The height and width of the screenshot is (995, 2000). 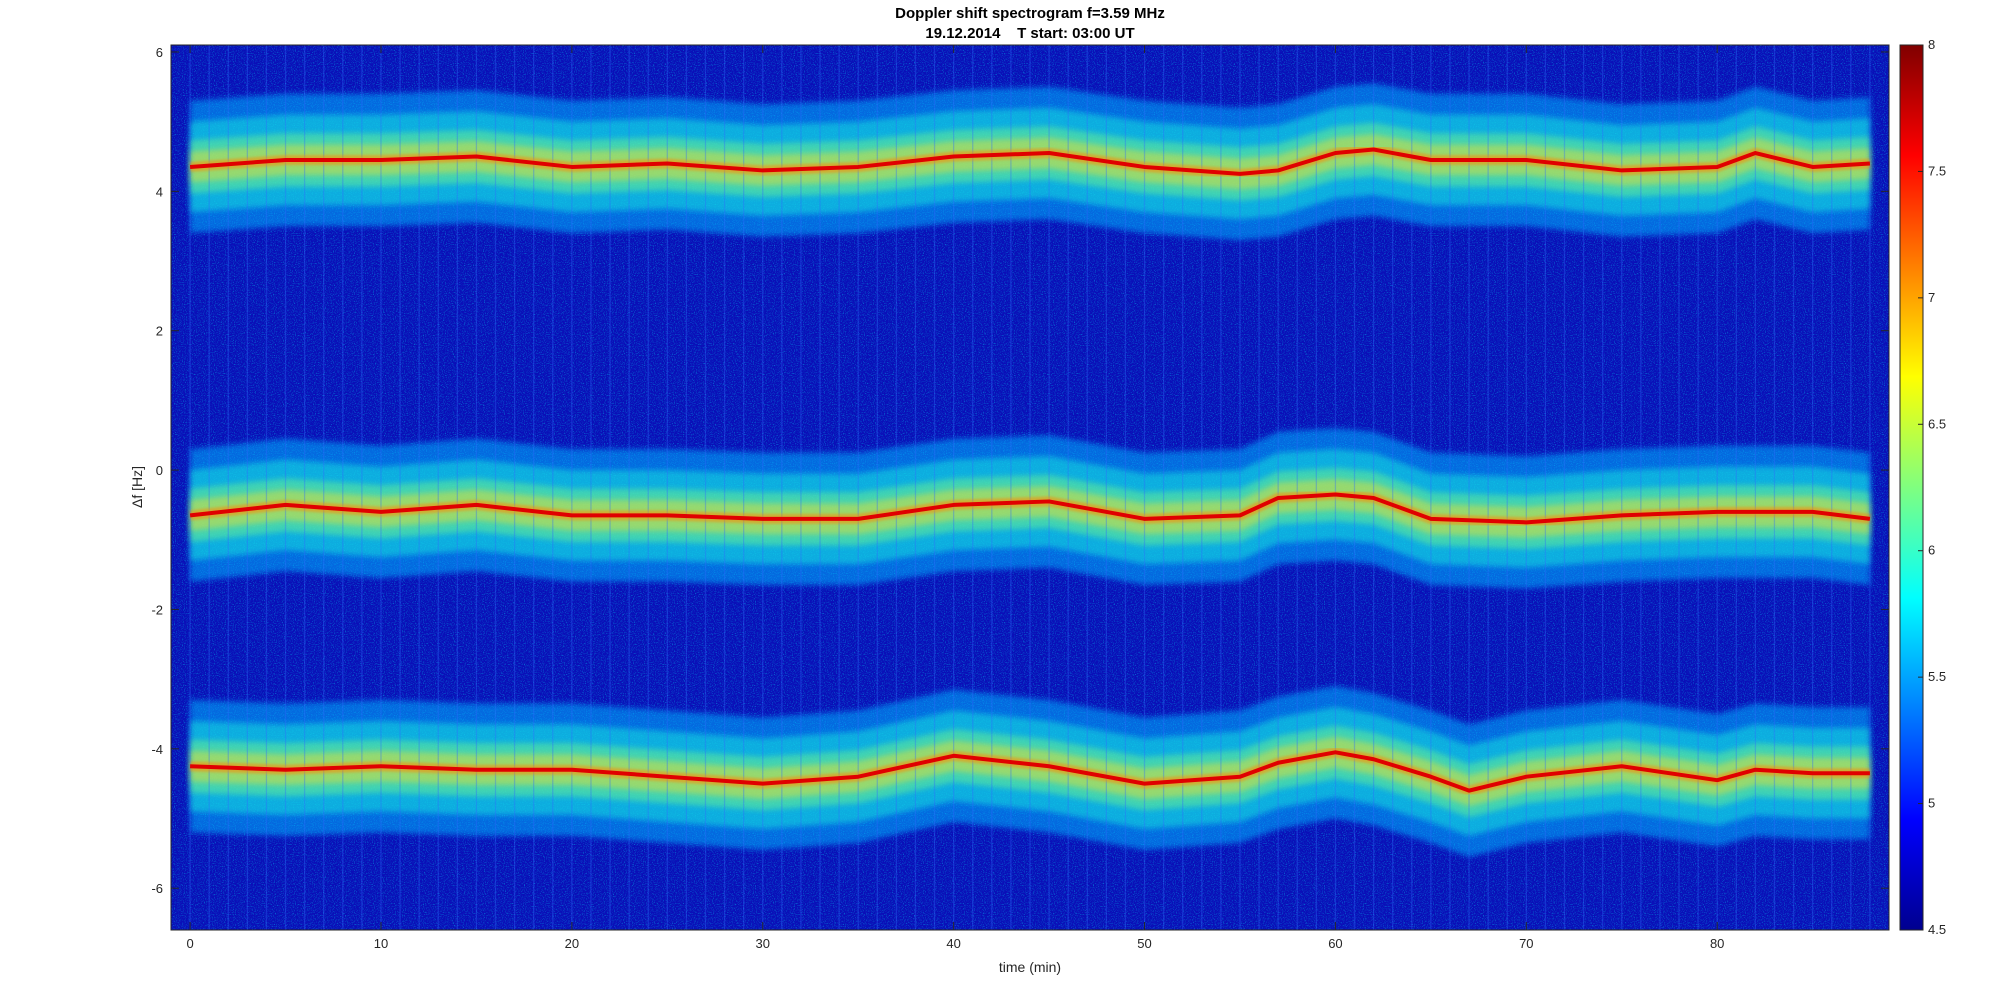 I want to click on x-tick-label: 60, so click(x=1335, y=943).